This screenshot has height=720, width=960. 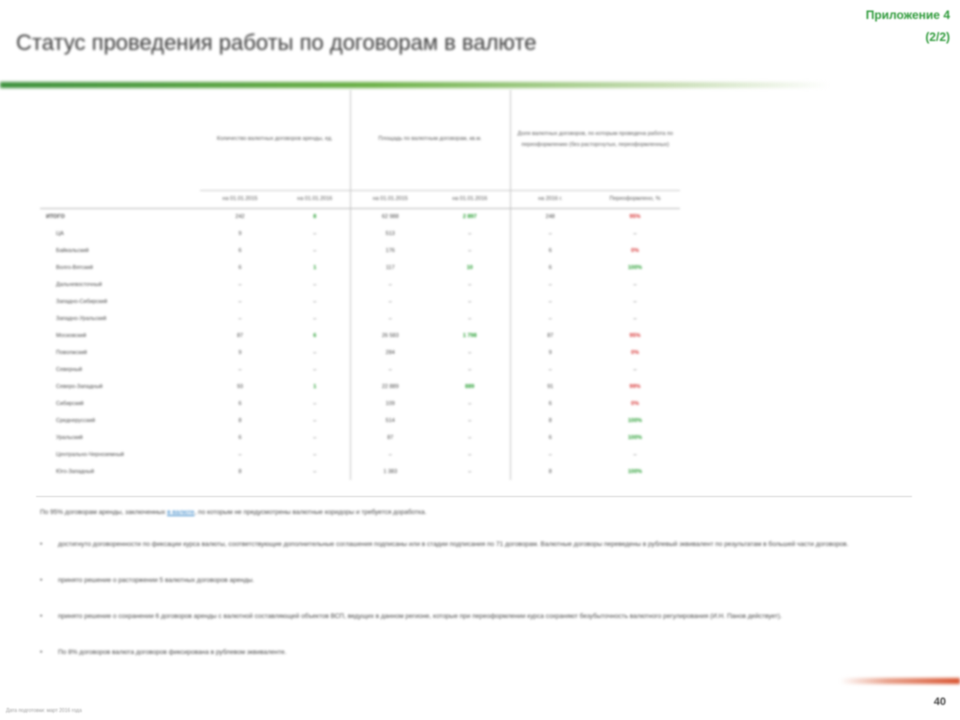 What do you see at coordinates (90, 454) in the screenshot?
I see `region-name-cell: Центрально-Черноземный` at bounding box center [90, 454].